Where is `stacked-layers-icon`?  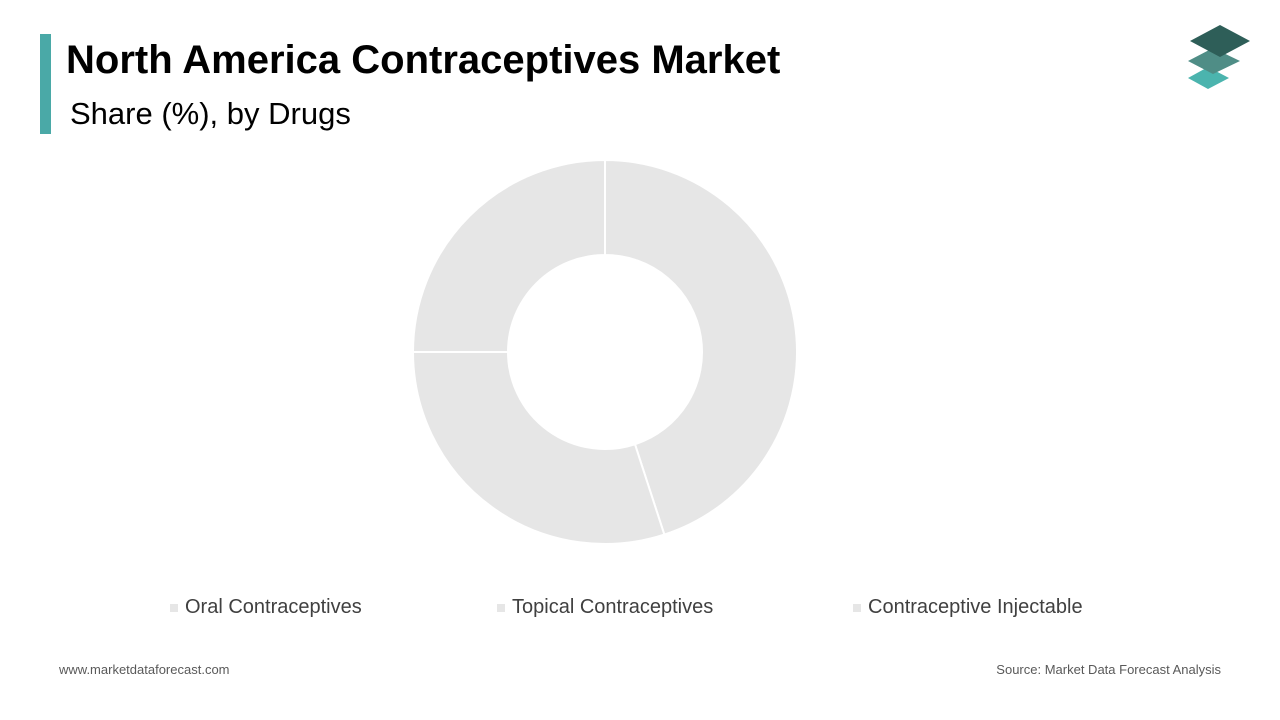
stacked-layers-icon is located at coordinates (1219, 57).